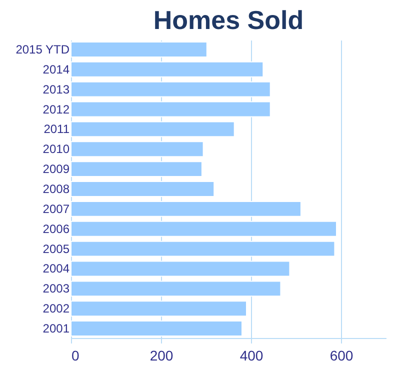 This screenshot has height=371, width=400. Describe the element at coordinates (56, 209) in the screenshot. I see `y-tick-label: 2007` at that location.